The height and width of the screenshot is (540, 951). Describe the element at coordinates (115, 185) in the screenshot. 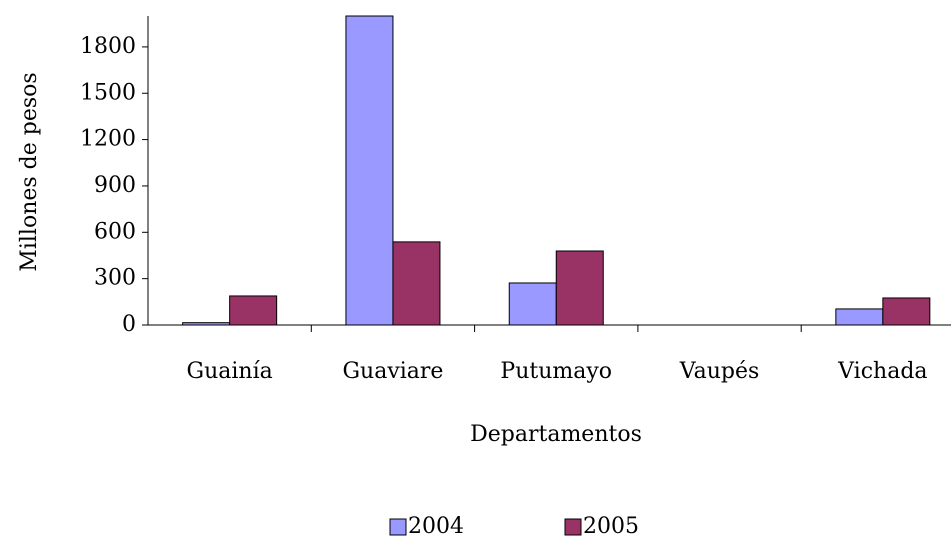

I see `y-tick-label: 900` at that location.